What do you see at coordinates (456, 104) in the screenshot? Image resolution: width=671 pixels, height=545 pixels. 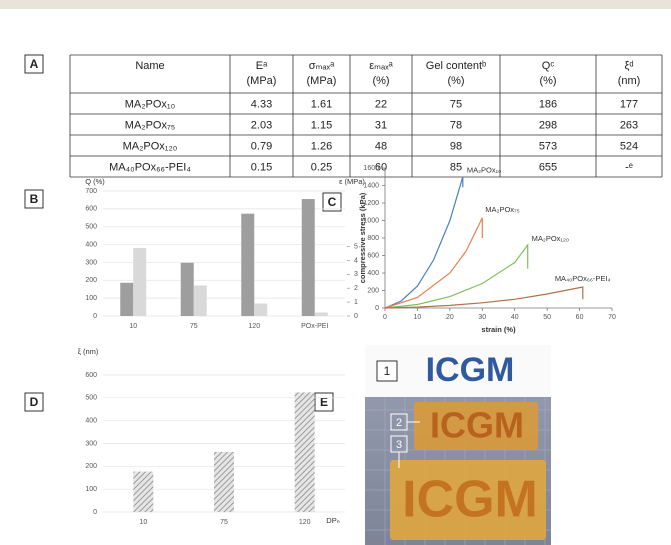 I see `table-cell: 75` at bounding box center [456, 104].